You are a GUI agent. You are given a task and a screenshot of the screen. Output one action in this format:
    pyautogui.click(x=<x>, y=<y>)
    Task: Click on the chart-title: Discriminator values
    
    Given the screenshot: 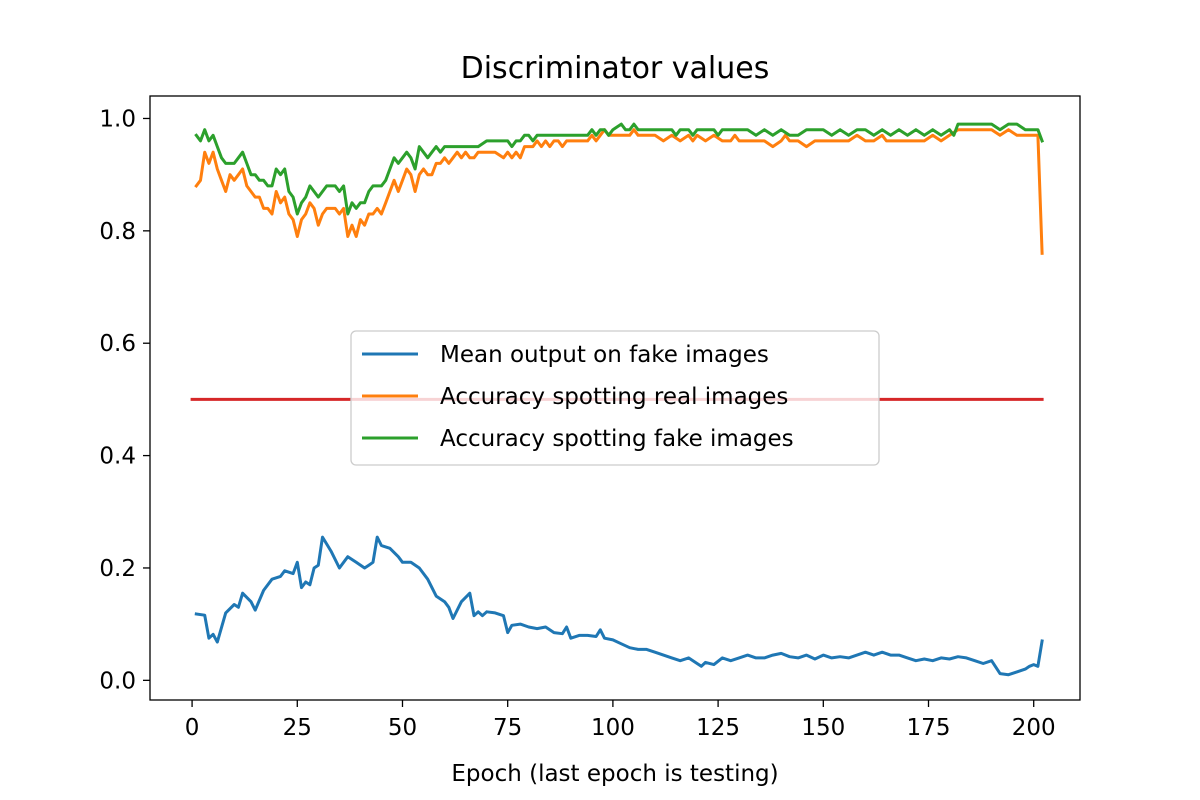 What is the action you would take?
    pyautogui.click(x=615, y=68)
    